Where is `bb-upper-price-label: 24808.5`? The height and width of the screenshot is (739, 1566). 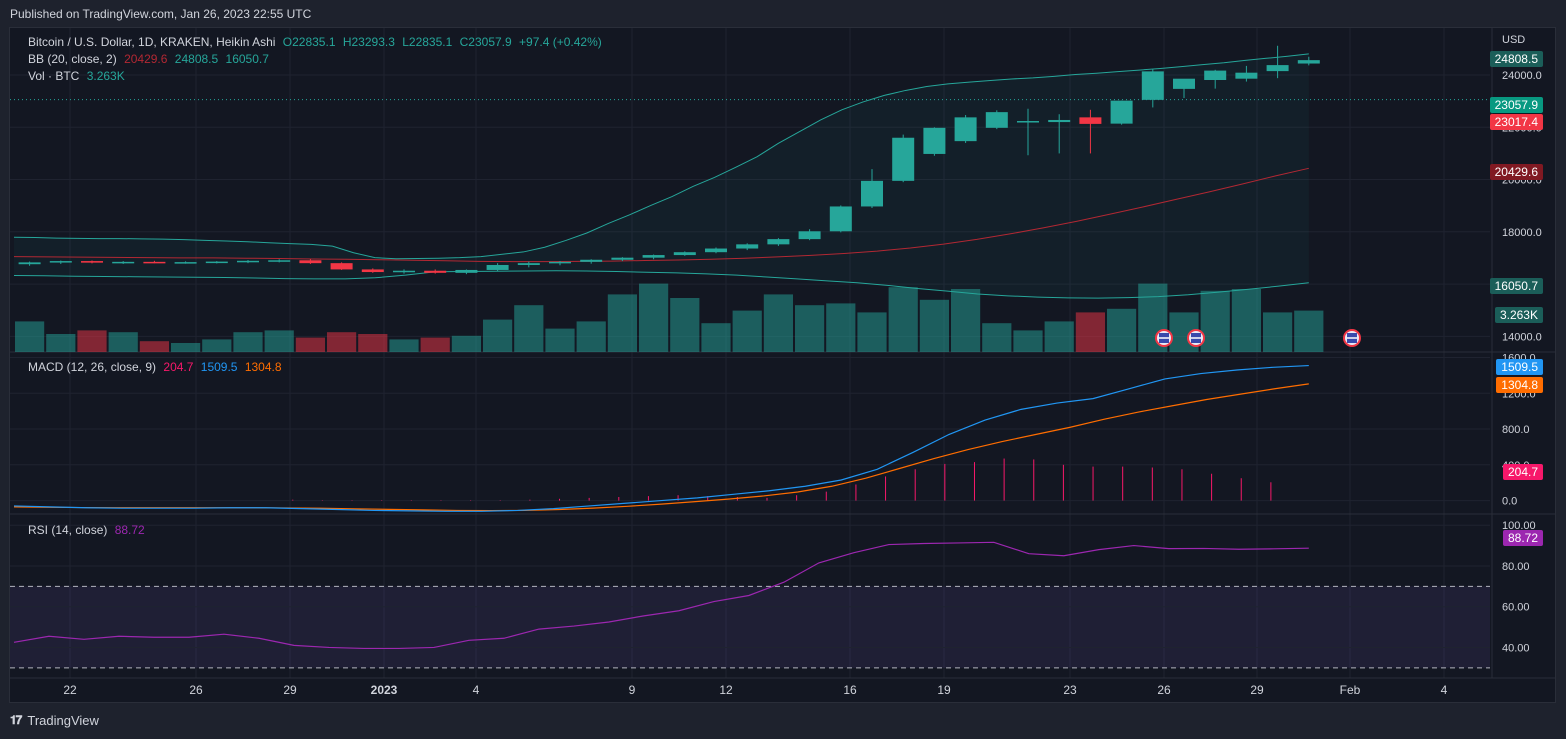
bb-upper-price-label: 24808.5 is located at coordinates (1516, 59).